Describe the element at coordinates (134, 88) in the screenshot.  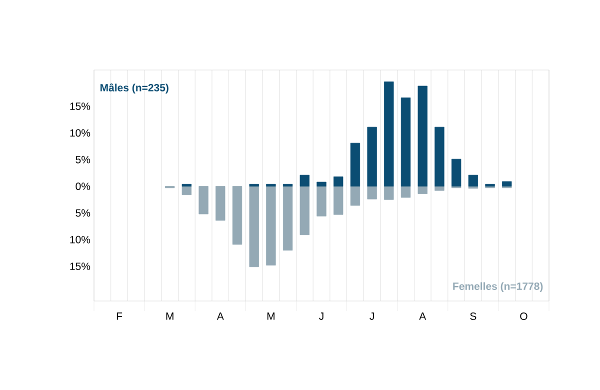
I see `text: Mâles (n=235)` at that location.